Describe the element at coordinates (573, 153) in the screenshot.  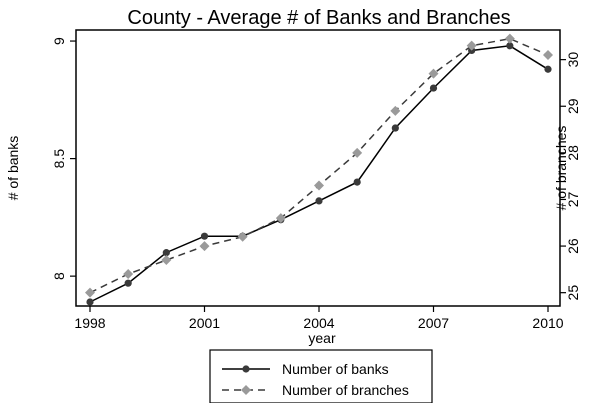
I see `y-right-tick-label: 28` at that location.